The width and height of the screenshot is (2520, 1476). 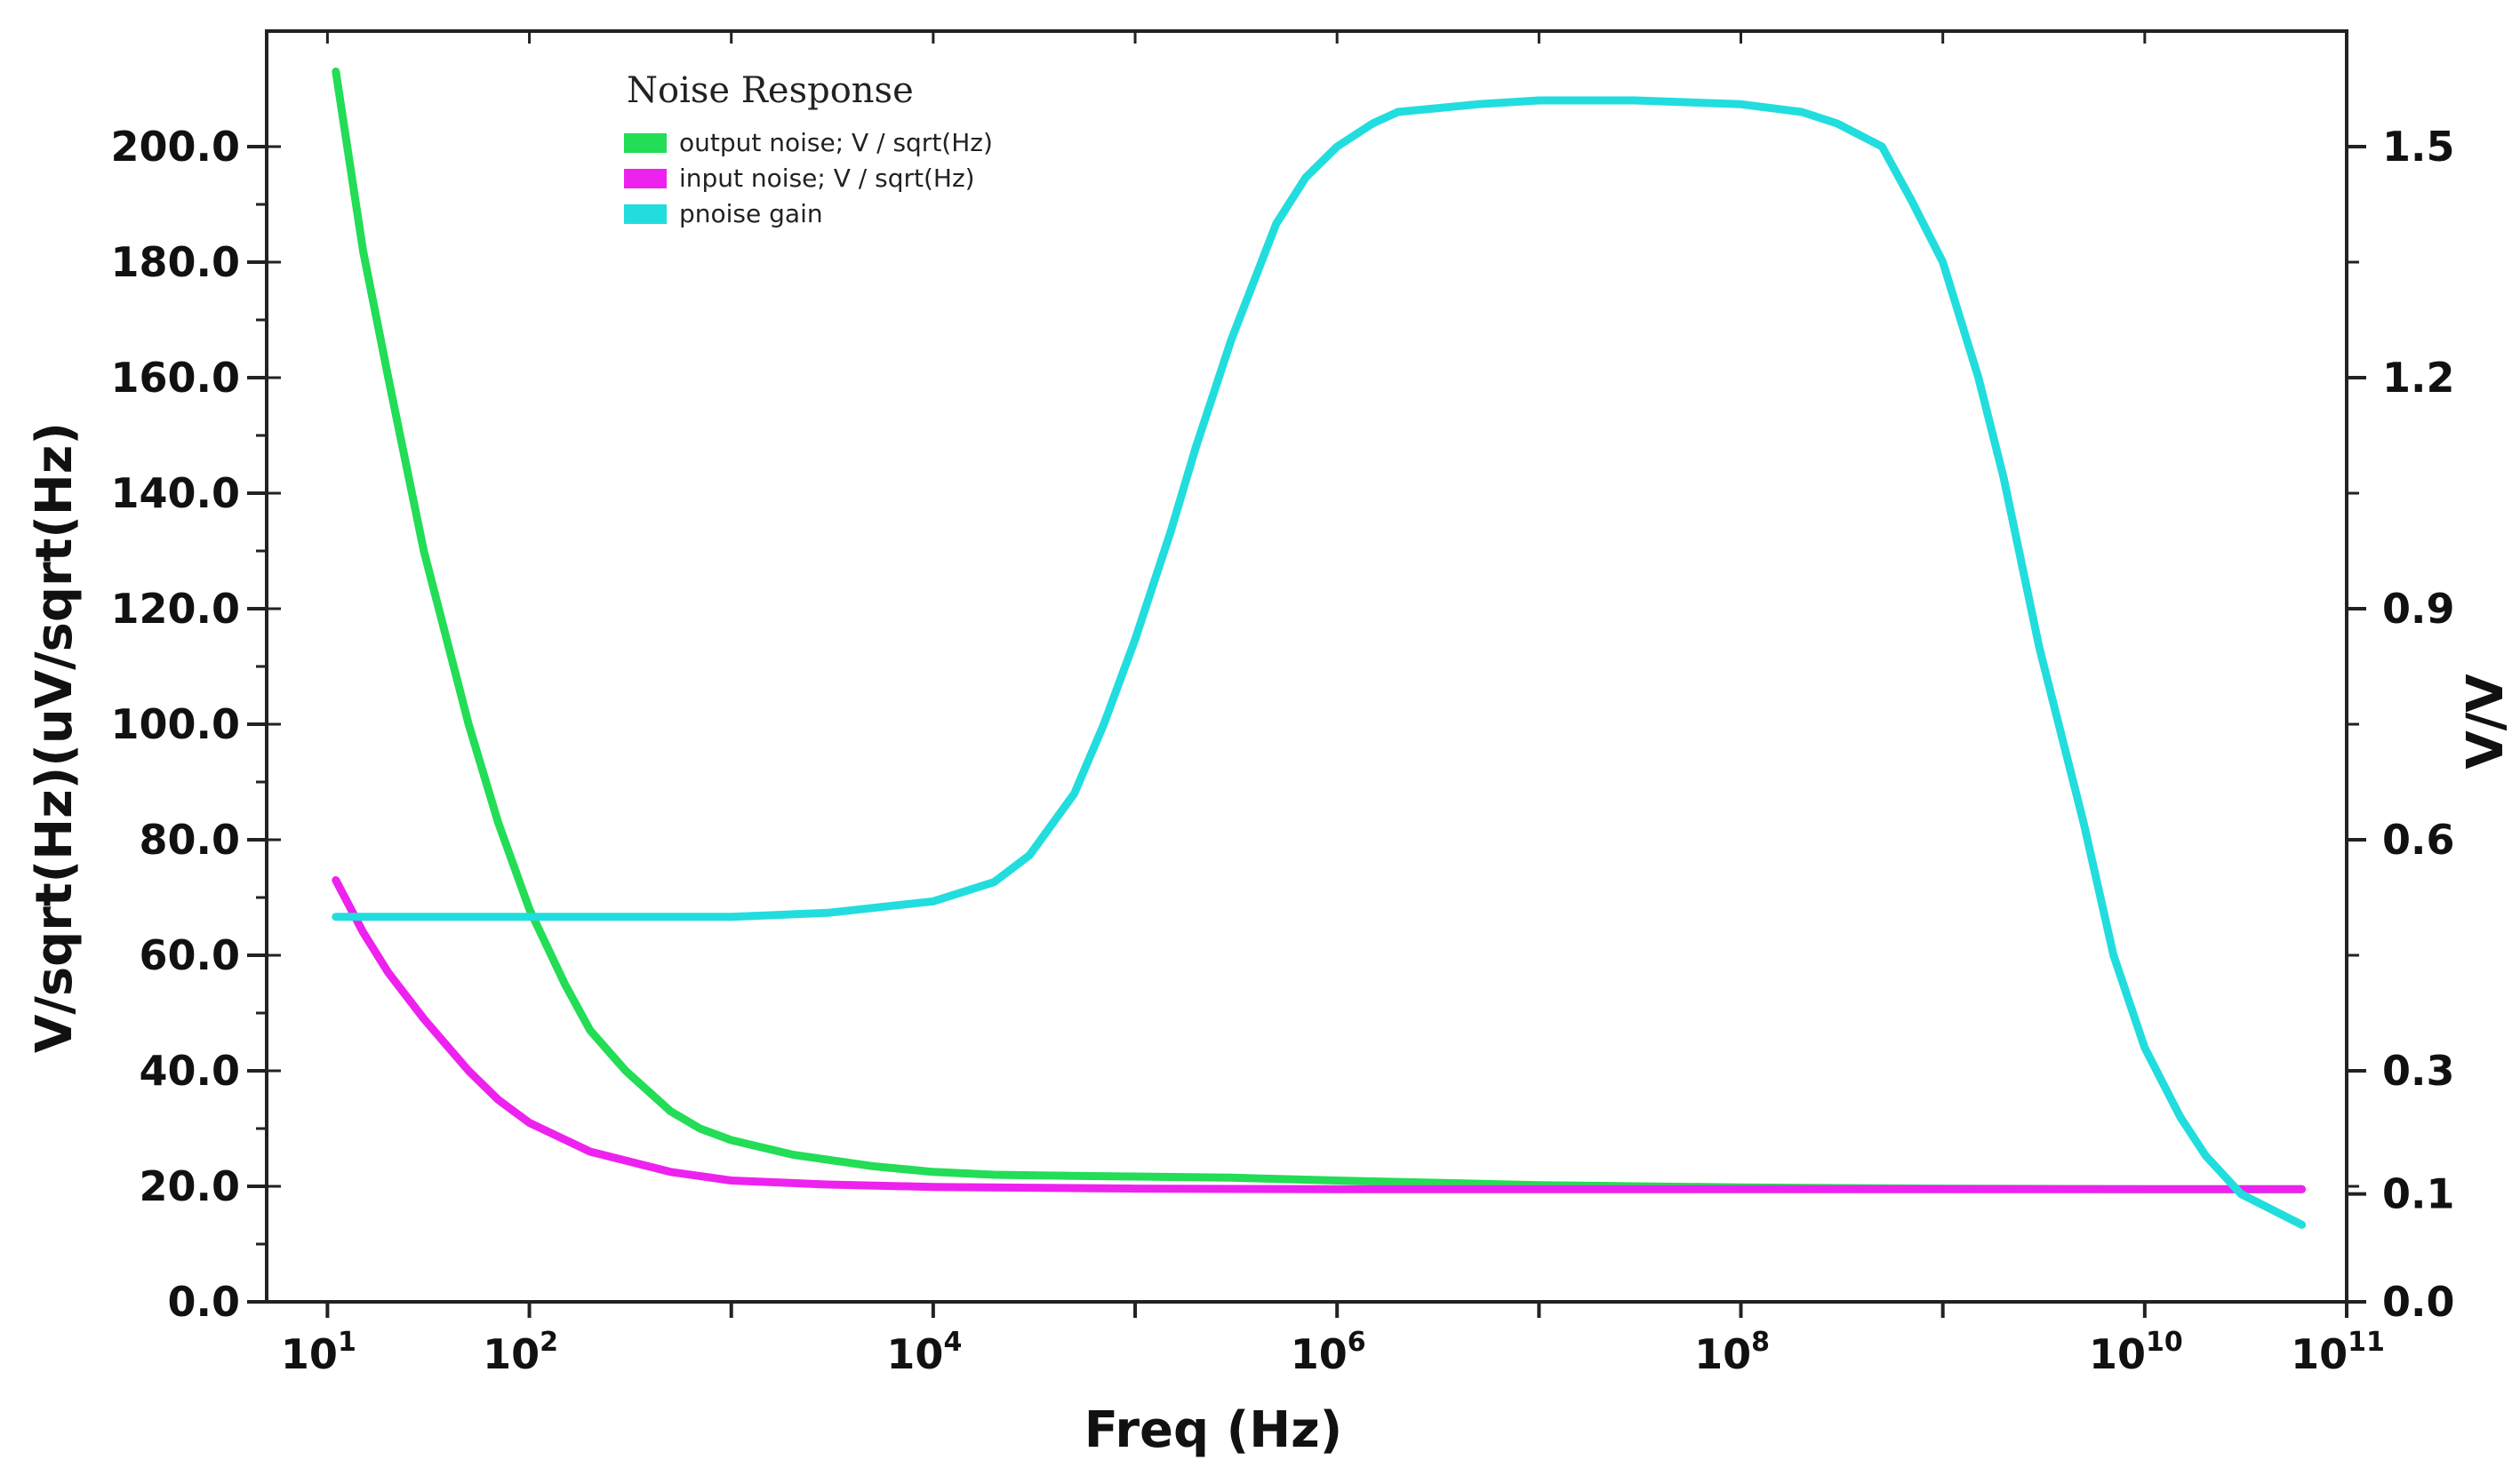 What do you see at coordinates (827, 178) in the screenshot?
I see `legend-label-input-noise: input noise; V / sqrt(Hz)` at bounding box center [827, 178].